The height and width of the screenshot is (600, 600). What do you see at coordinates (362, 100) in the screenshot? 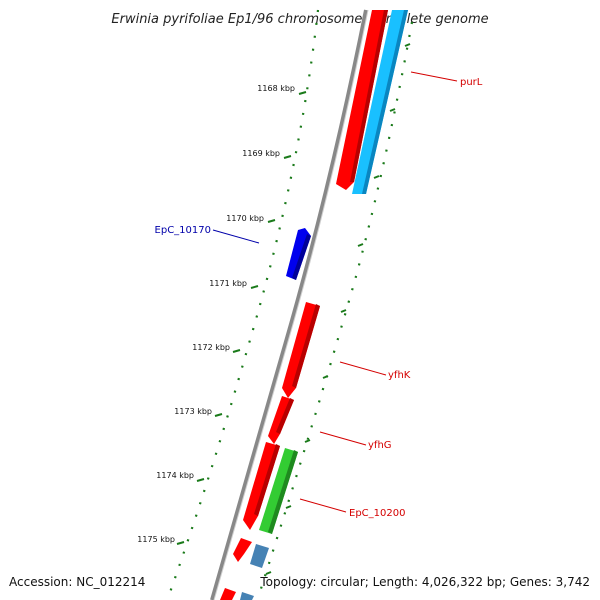
I see `gene-purL` at bounding box center [362, 100].